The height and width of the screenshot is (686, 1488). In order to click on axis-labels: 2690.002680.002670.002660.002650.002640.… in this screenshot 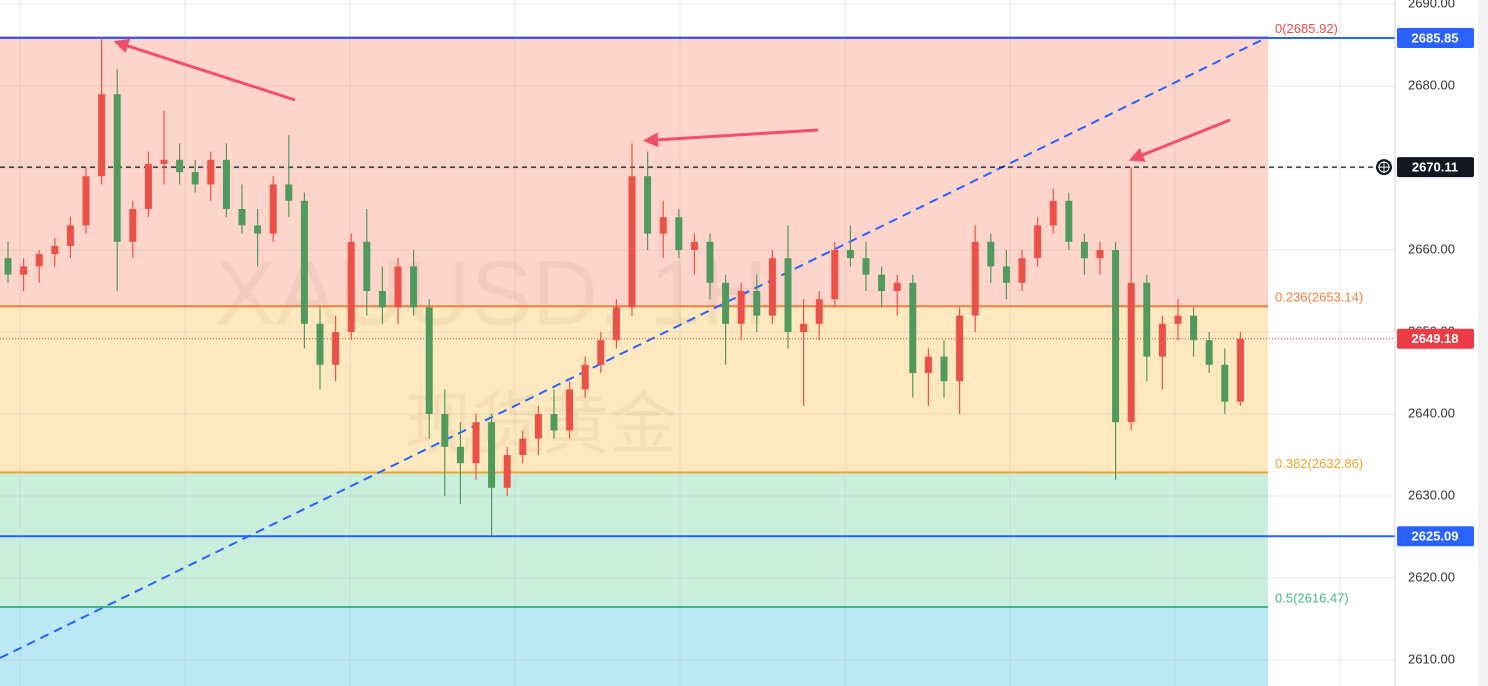, I will do `click(1425, 333)`.